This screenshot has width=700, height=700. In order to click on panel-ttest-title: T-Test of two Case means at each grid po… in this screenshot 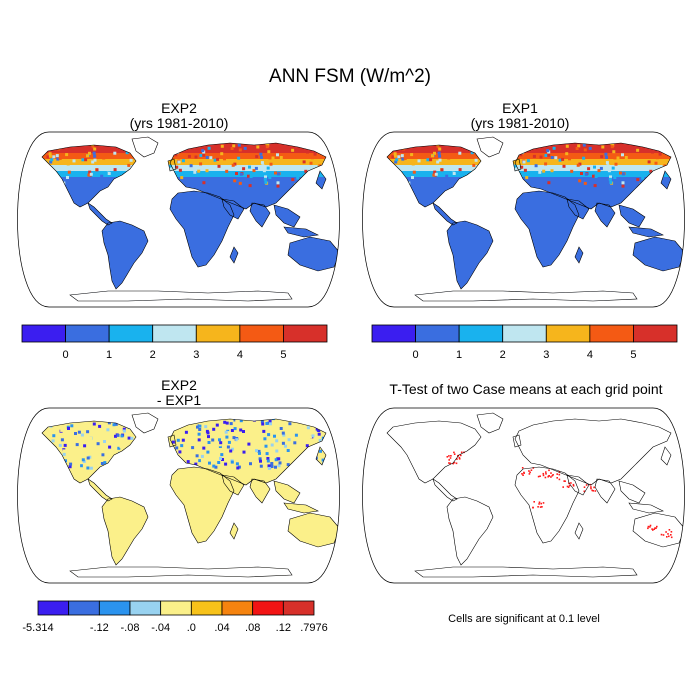, I will do `click(526, 389)`.